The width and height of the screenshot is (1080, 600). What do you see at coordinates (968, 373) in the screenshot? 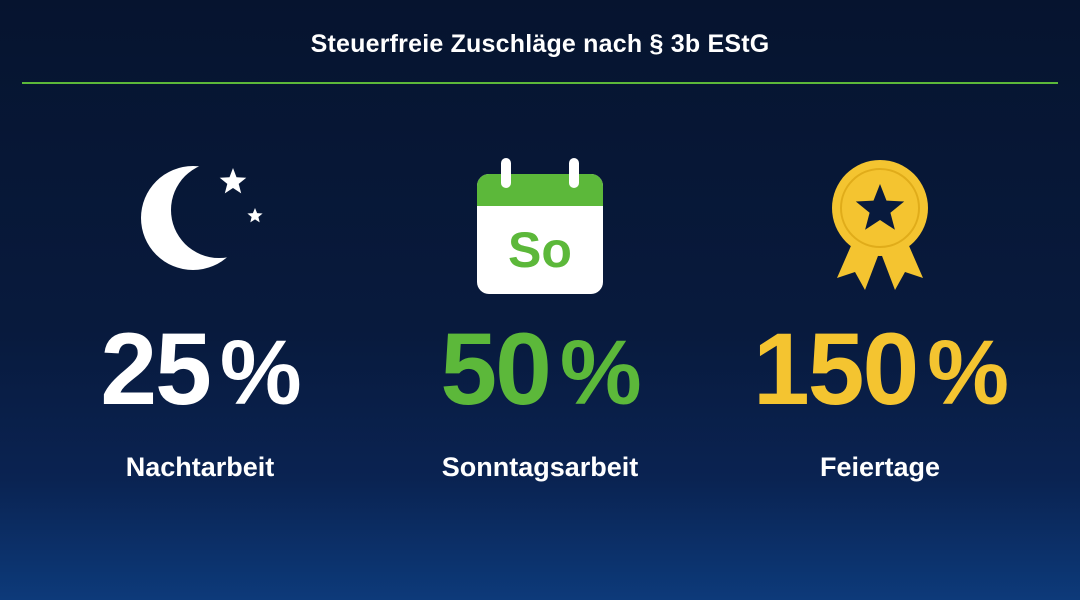
I see `holiday-unit: %` at bounding box center [968, 373].